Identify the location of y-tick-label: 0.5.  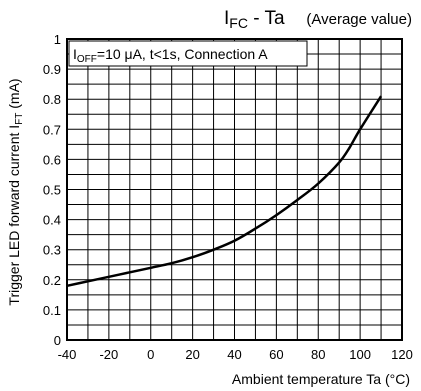
(52, 190).